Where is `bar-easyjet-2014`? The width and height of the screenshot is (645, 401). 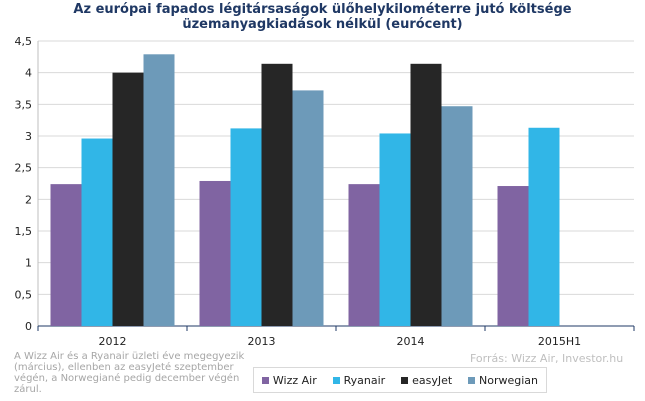
bar-easyjet-2014 is located at coordinates (426, 195).